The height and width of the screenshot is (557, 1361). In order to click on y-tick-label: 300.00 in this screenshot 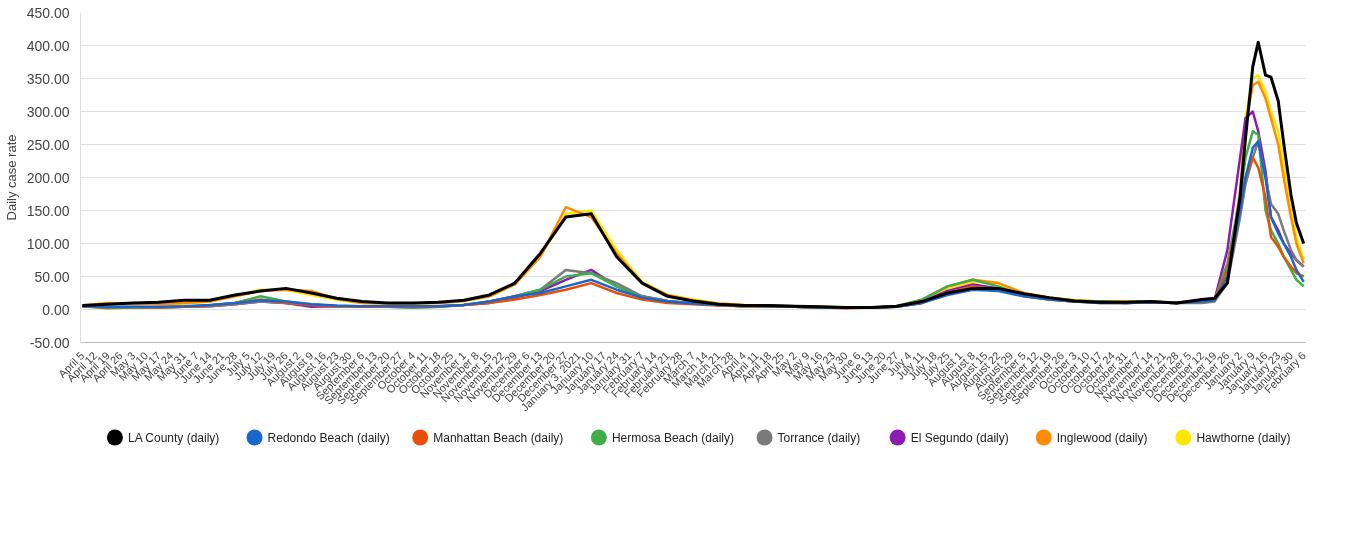, I will do `click(48, 111)`.